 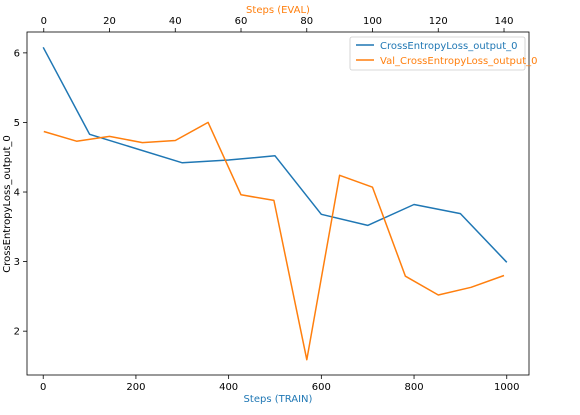 What do you see at coordinates (17, 123) in the screenshot?
I see `y-tick-label: 5` at bounding box center [17, 123].